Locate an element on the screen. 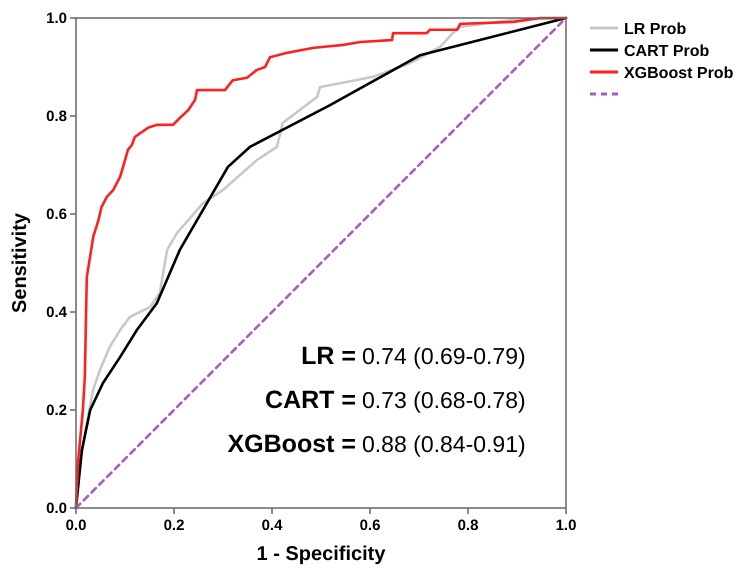  y-tick-label: 0.6 is located at coordinates (56, 214).